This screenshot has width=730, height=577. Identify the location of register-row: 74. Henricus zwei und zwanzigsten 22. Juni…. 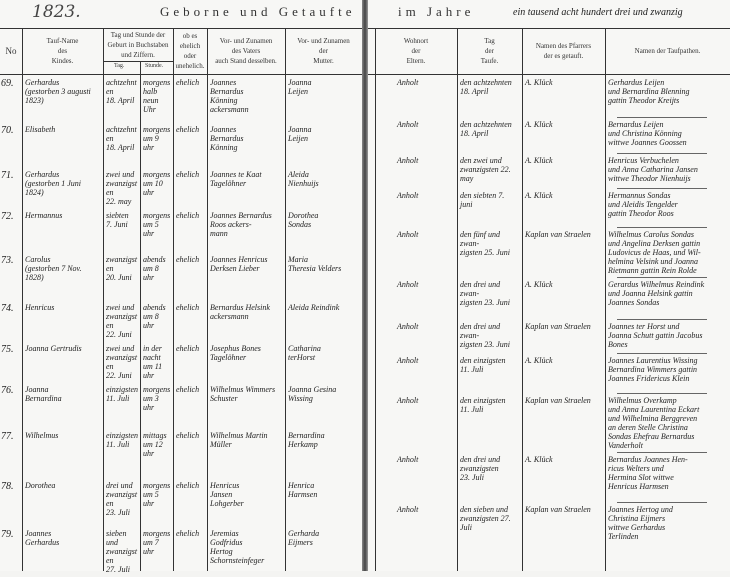
(181, 321).